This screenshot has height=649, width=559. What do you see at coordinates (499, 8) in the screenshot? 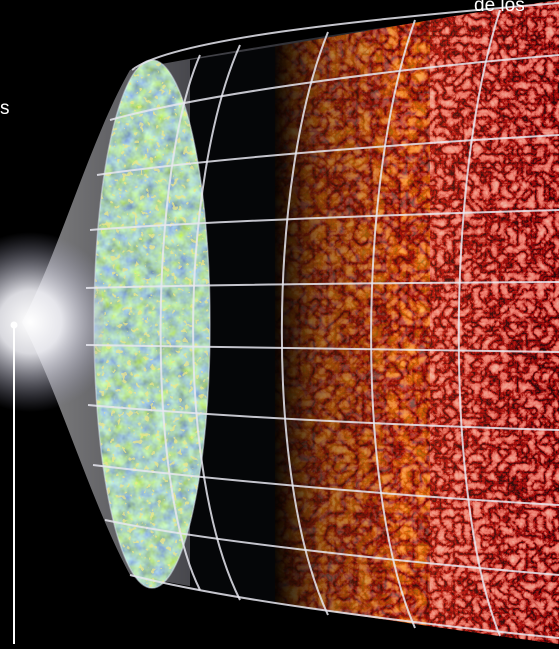
I see `caption-fragment-top: de los` at bounding box center [499, 8].